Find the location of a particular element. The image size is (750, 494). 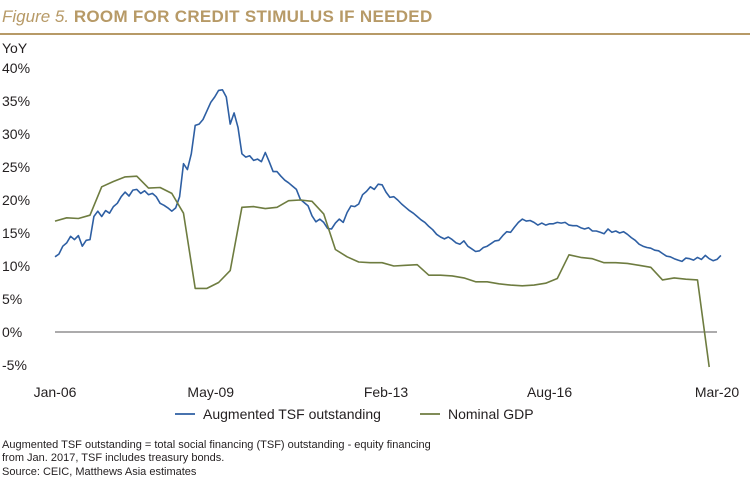

x-tick-label: Jan-06 is located at coordinates (55, 392).